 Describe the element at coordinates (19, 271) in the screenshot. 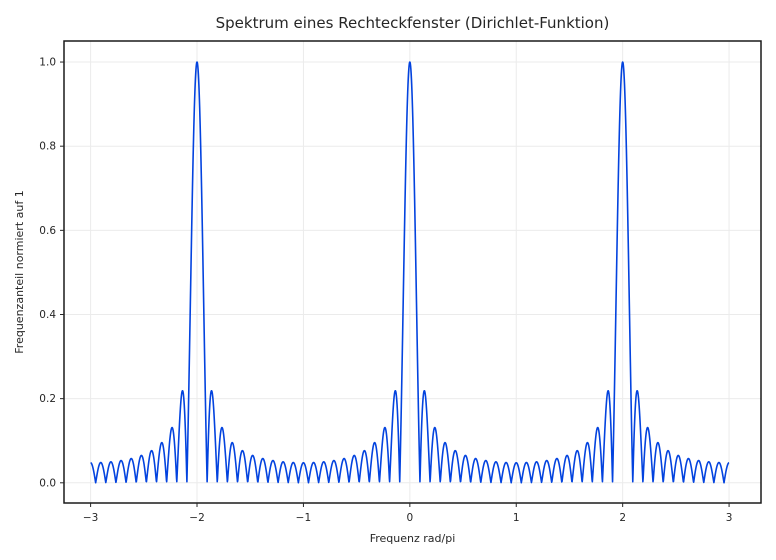

I see `y-axis-label: Frequenzanteil normiert auf 1` at that location.